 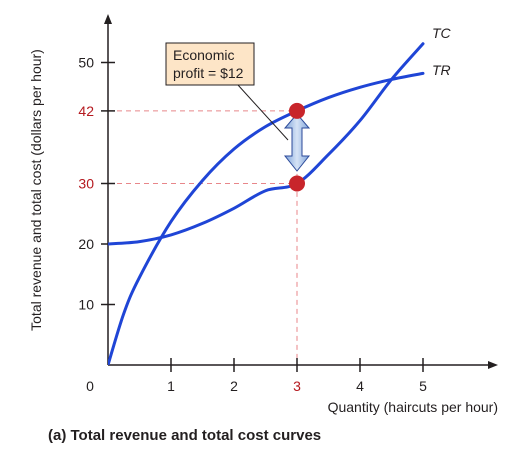 I want to click on x-tick-label-5: 5, so click(x=423, y=386).